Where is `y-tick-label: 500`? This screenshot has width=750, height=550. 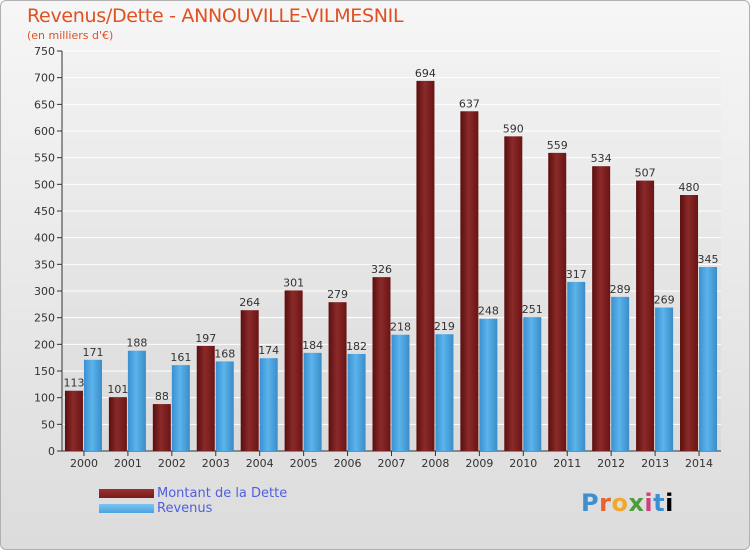 y-tick-label: 500 is located at coordinates (44, 184).